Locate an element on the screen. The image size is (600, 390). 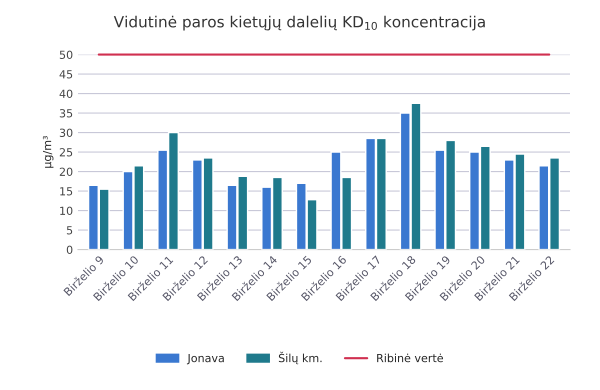
y-tick-label: 35 is located at coordinates (66, 113).